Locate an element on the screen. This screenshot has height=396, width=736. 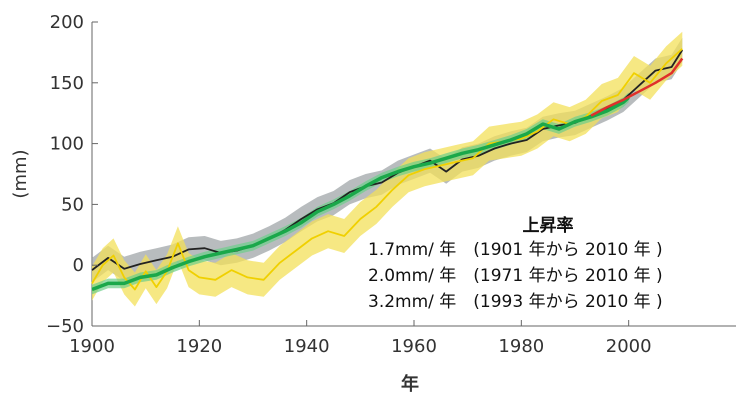
annotation-line-1: 1.7mm/ 年 (1901 年から 2010 年 ) is located at coordinates (515, 250).